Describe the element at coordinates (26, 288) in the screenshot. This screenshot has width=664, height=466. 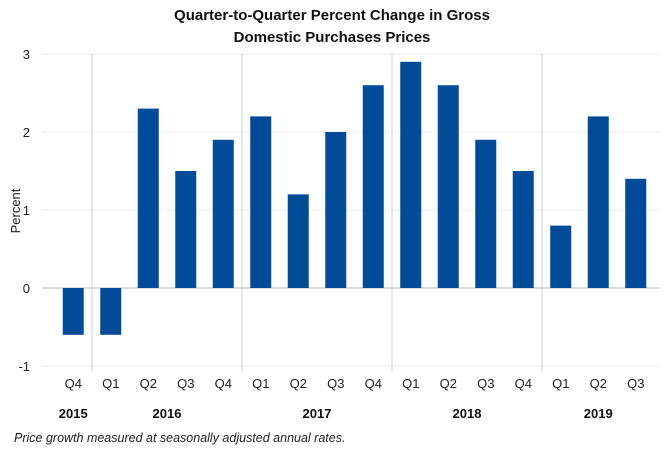
I see `y-tick-label: 0` at that location.